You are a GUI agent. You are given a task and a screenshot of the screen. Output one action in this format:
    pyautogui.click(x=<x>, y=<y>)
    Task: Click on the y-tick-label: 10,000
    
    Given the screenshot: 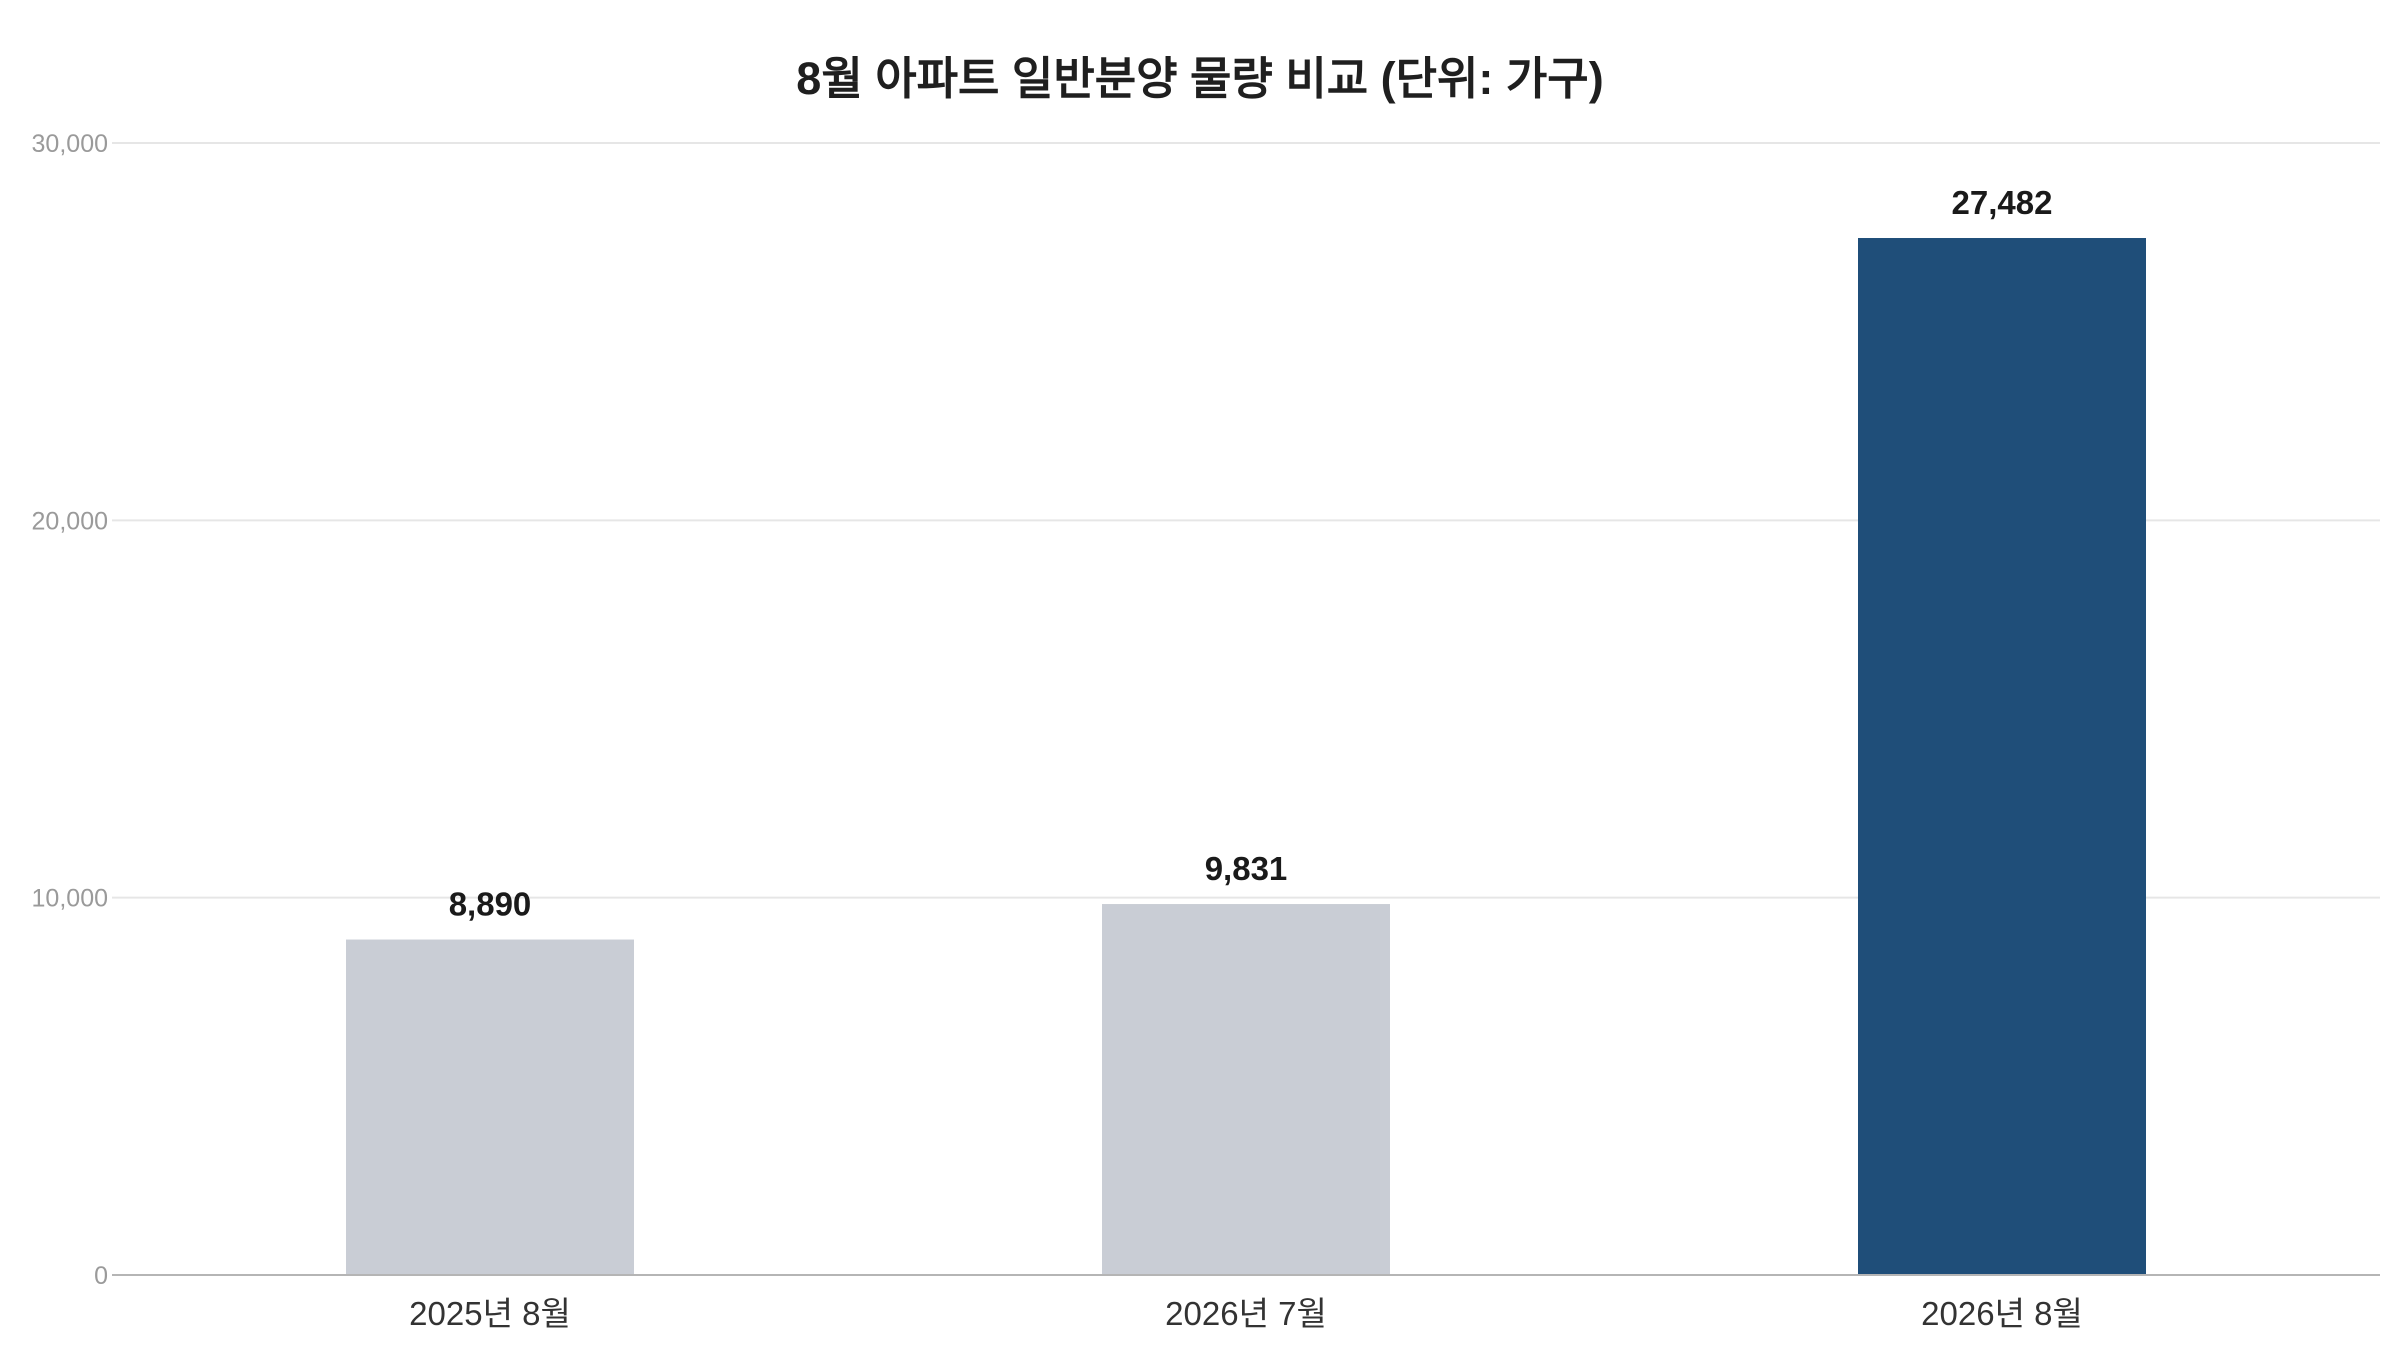 What is the action you would take?
    pyautogui.click(x=70, y=899)
    